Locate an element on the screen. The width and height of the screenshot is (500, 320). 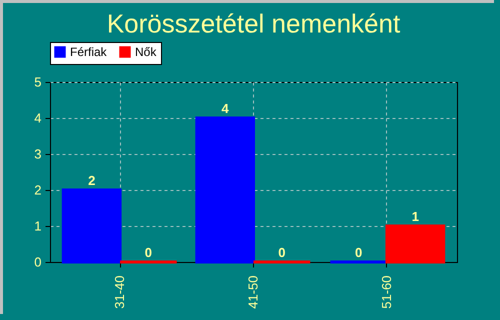
chart-title: Korösszetétel nemenként is located at coordinates (253, 23).